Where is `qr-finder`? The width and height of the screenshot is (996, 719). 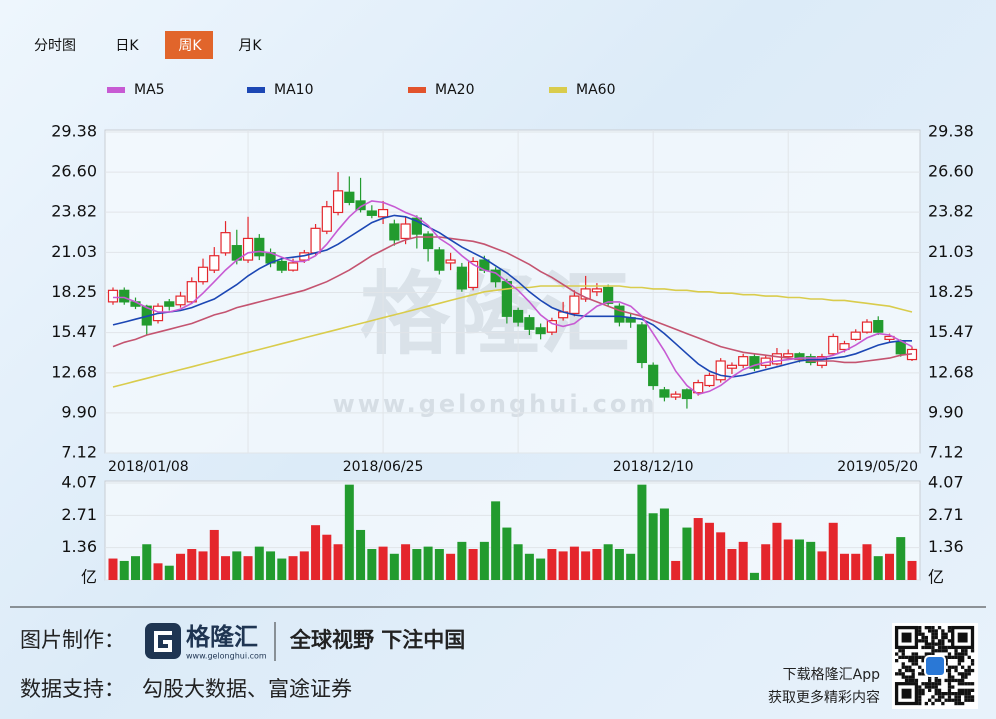
qr-finder is located at coordinates (906, 637).